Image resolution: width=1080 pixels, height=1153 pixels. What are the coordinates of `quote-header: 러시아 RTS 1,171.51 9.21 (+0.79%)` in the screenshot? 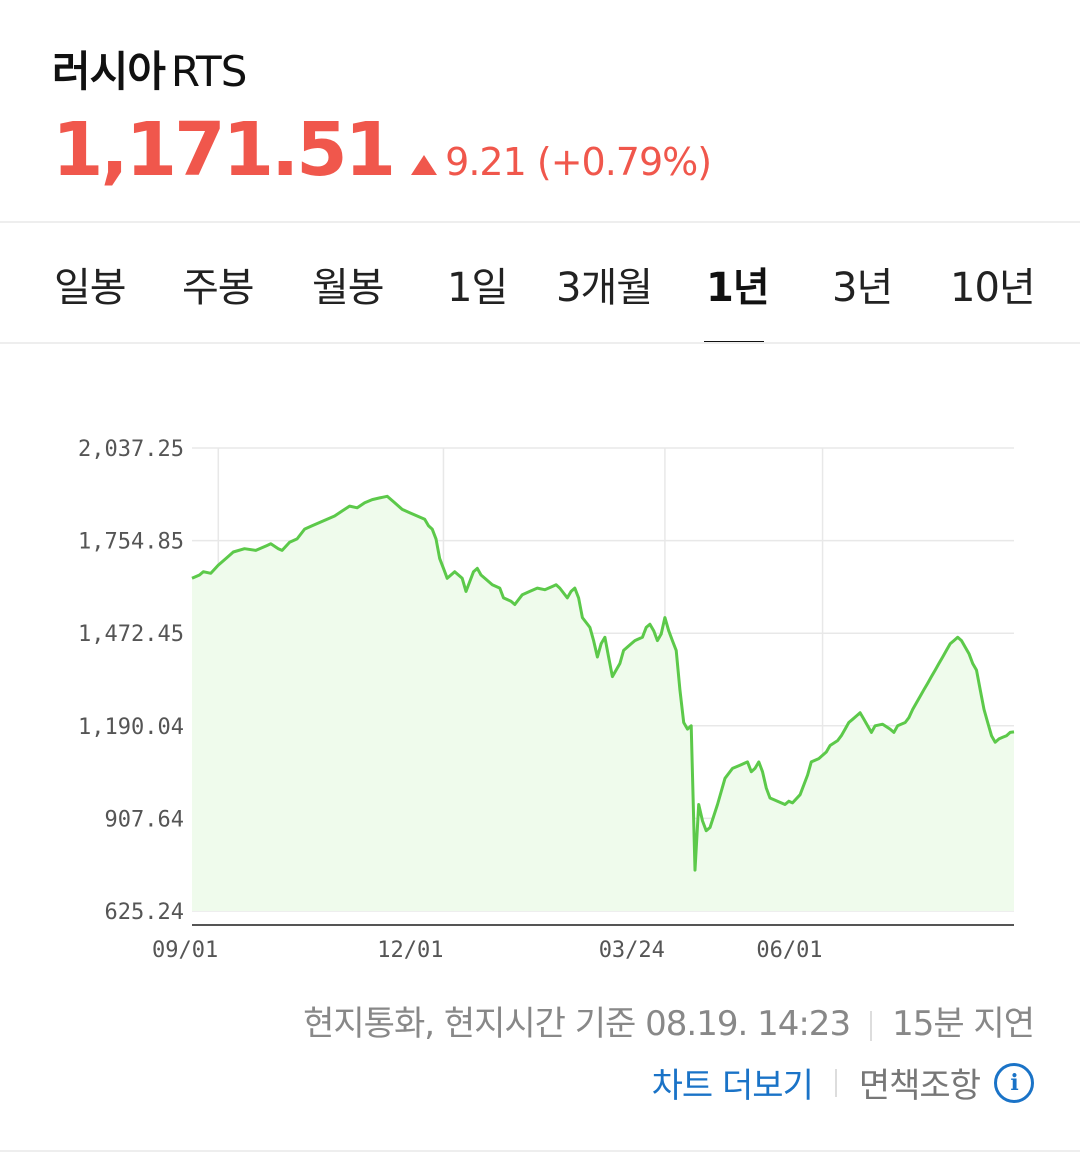 It's located at (552, 115).